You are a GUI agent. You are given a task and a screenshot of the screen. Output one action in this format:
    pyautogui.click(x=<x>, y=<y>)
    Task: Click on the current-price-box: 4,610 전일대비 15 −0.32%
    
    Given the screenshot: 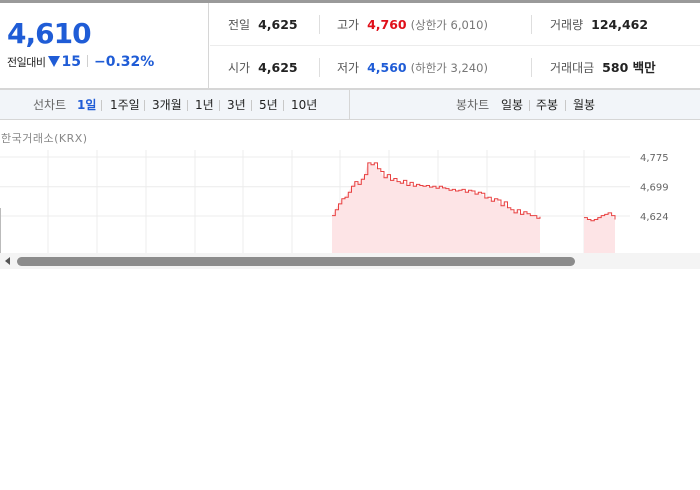 What is the action you would take?
    pyautogui.click(x=104, y=46)
    